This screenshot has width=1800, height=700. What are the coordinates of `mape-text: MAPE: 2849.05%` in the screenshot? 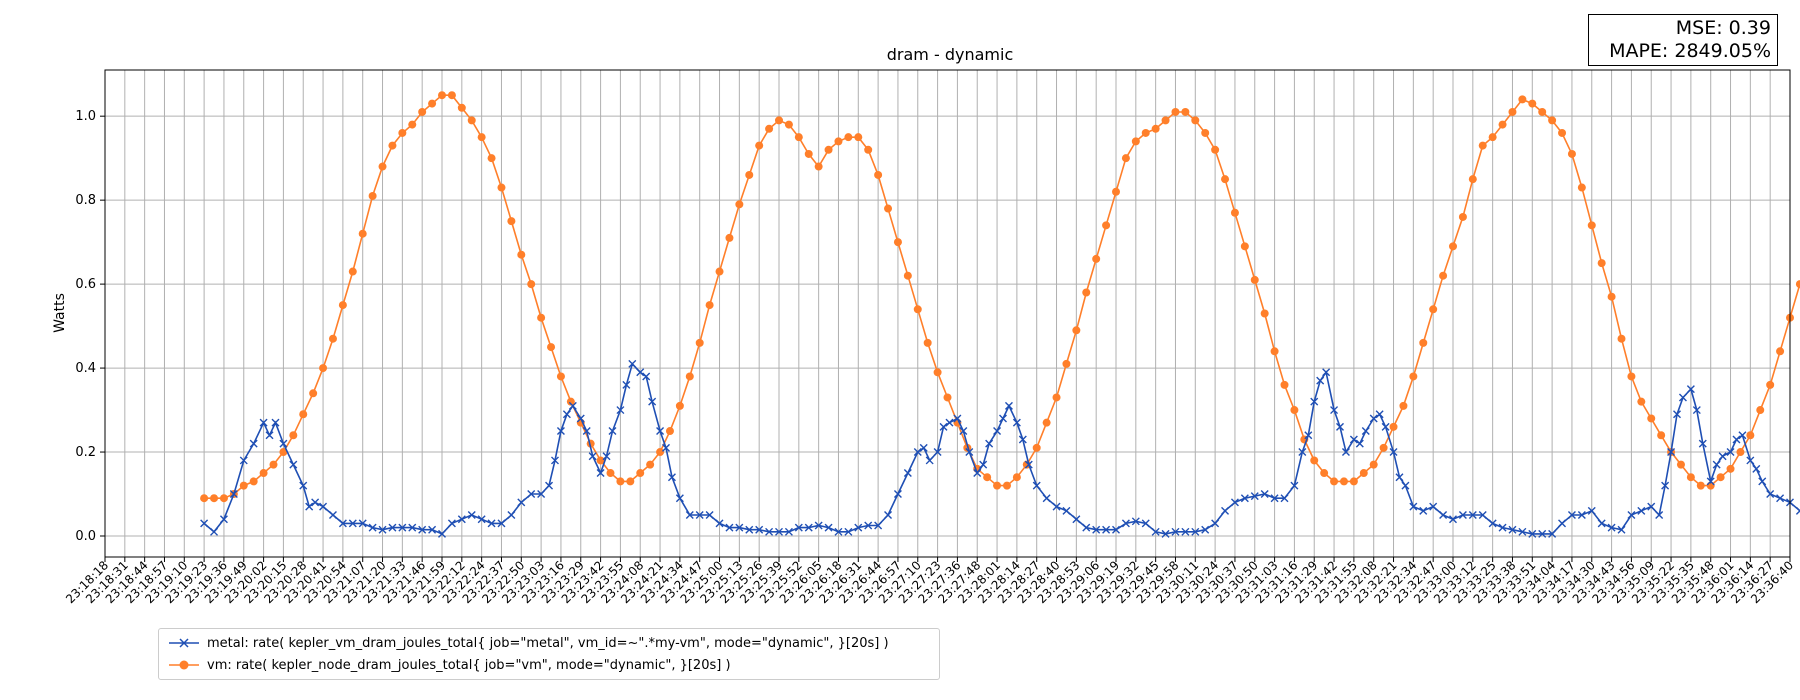 It's located at (1690, 51).